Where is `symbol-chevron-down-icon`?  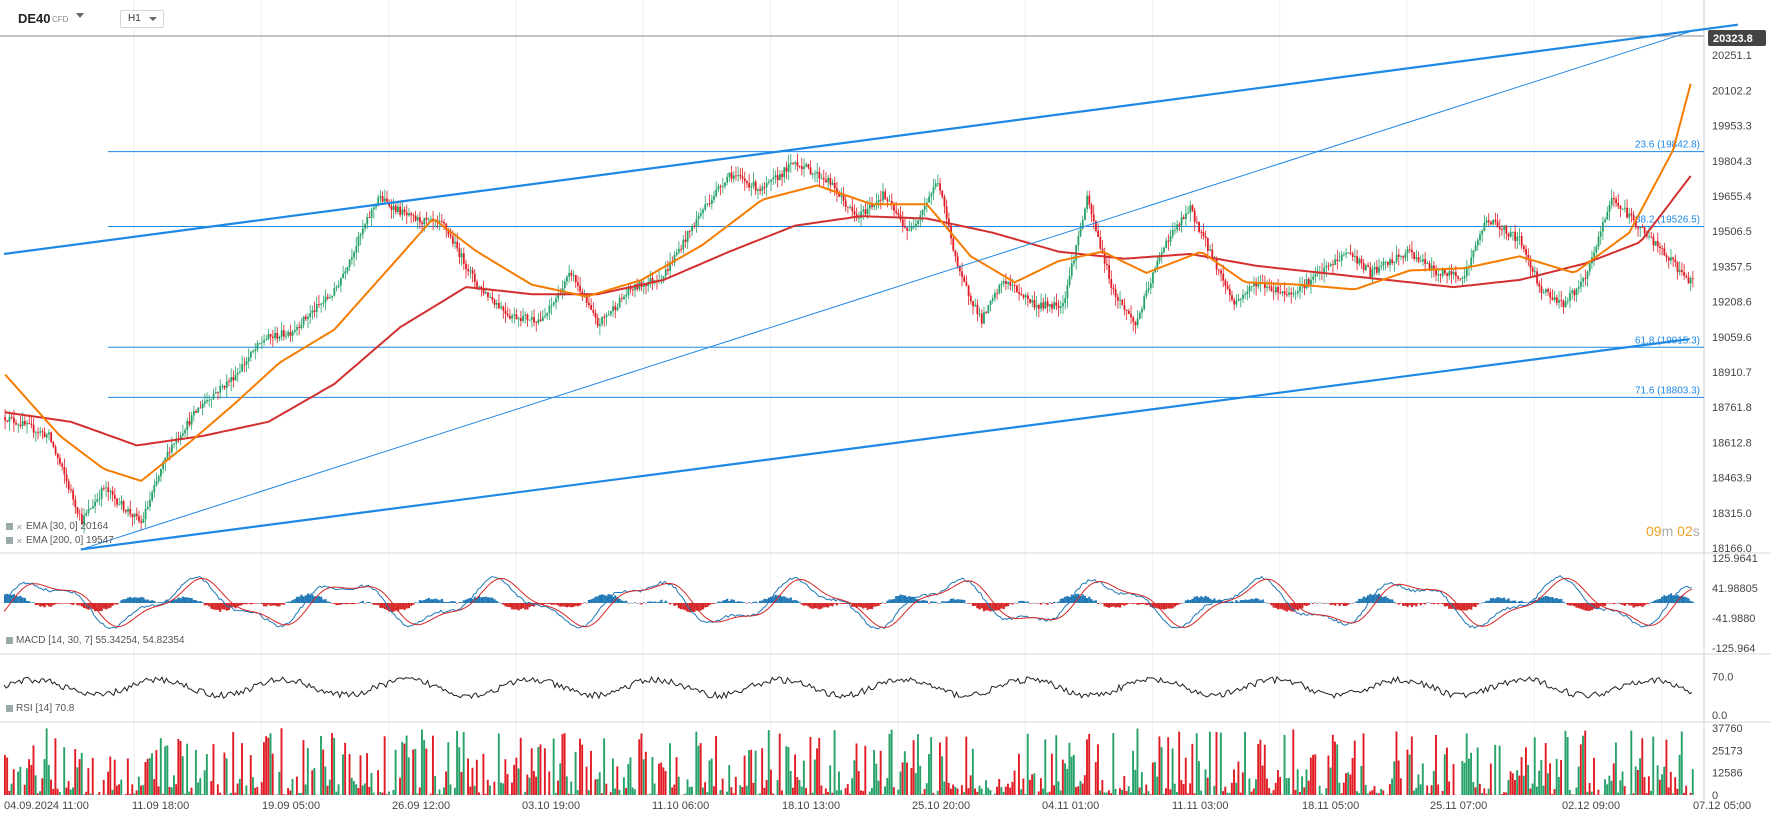 symbol-chevron-down-icon is located at coordinates (80, 15).